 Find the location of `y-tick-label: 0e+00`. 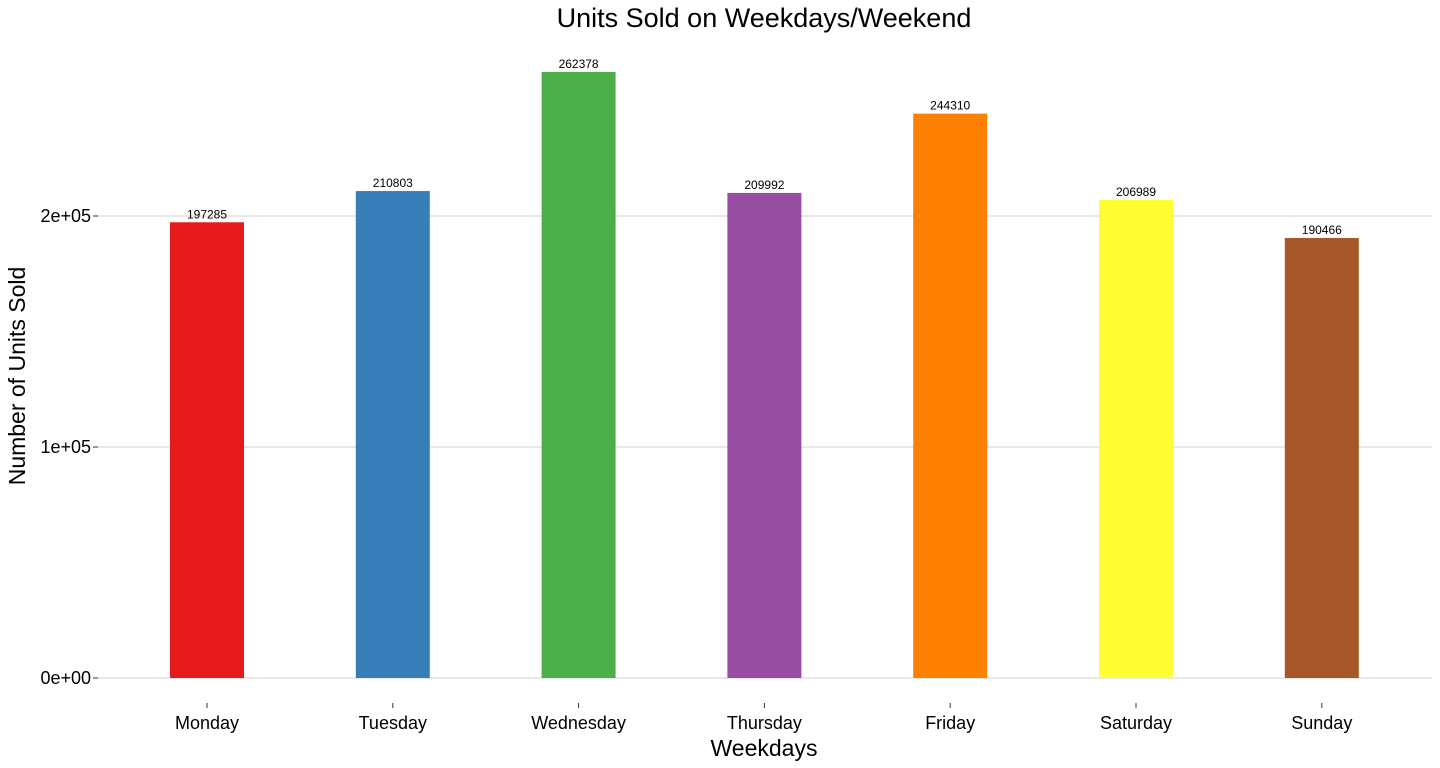

y-tick-label: 0e+00 is located at coordinates (65, 678).